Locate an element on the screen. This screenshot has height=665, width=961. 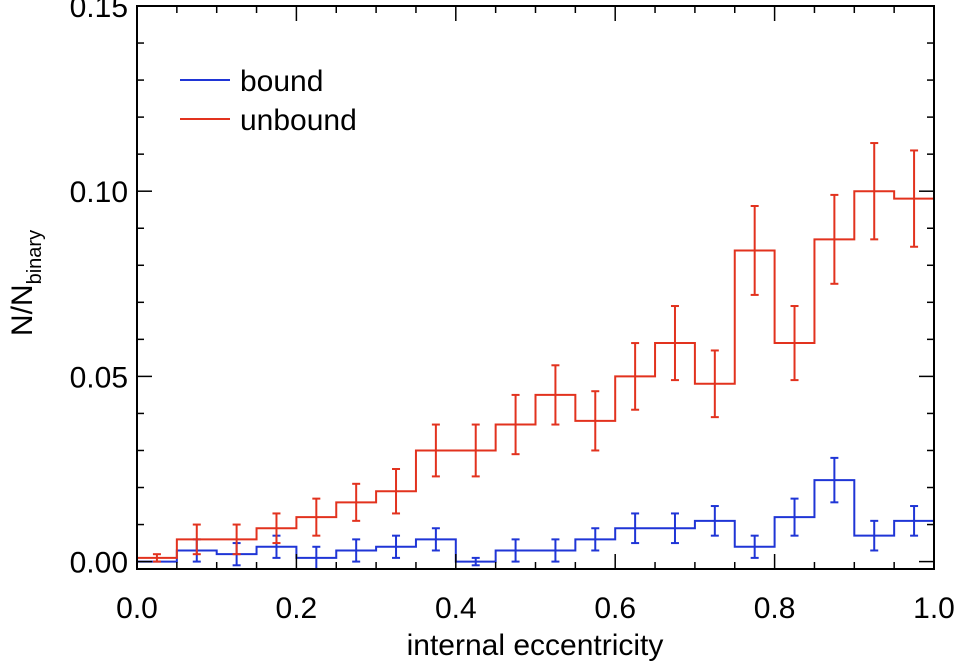
y-axis-label-main: N/N is located at coordinates (22, 310).